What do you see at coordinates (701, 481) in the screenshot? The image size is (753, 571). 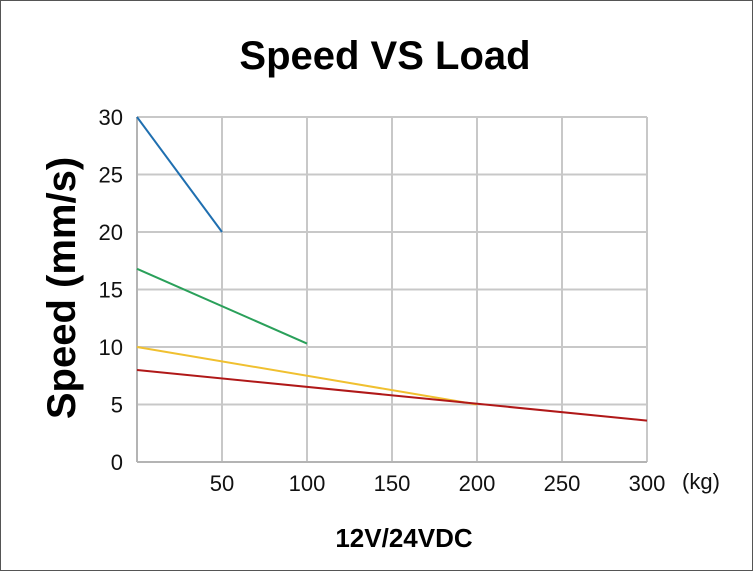 I see `x-axis-unit: (kg)` at bounding box center [701, 481].